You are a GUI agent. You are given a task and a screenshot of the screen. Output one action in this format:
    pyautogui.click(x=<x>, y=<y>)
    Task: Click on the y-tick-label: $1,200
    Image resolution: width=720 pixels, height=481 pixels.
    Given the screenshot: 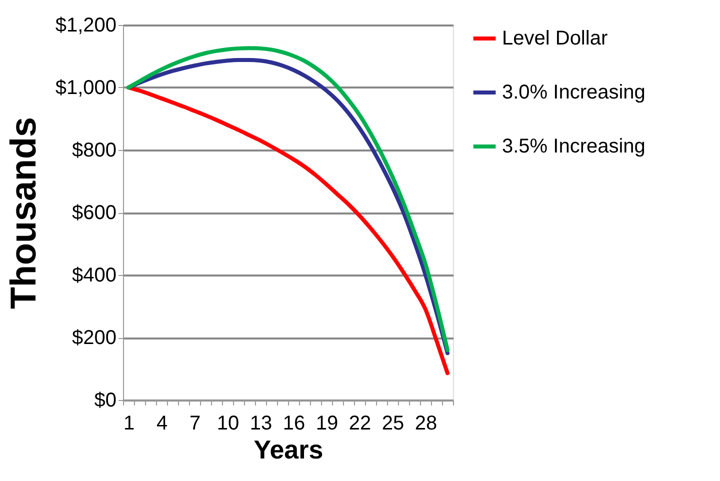 What is the action you would take?
    pyautogui.click(x=85, y=25)
    